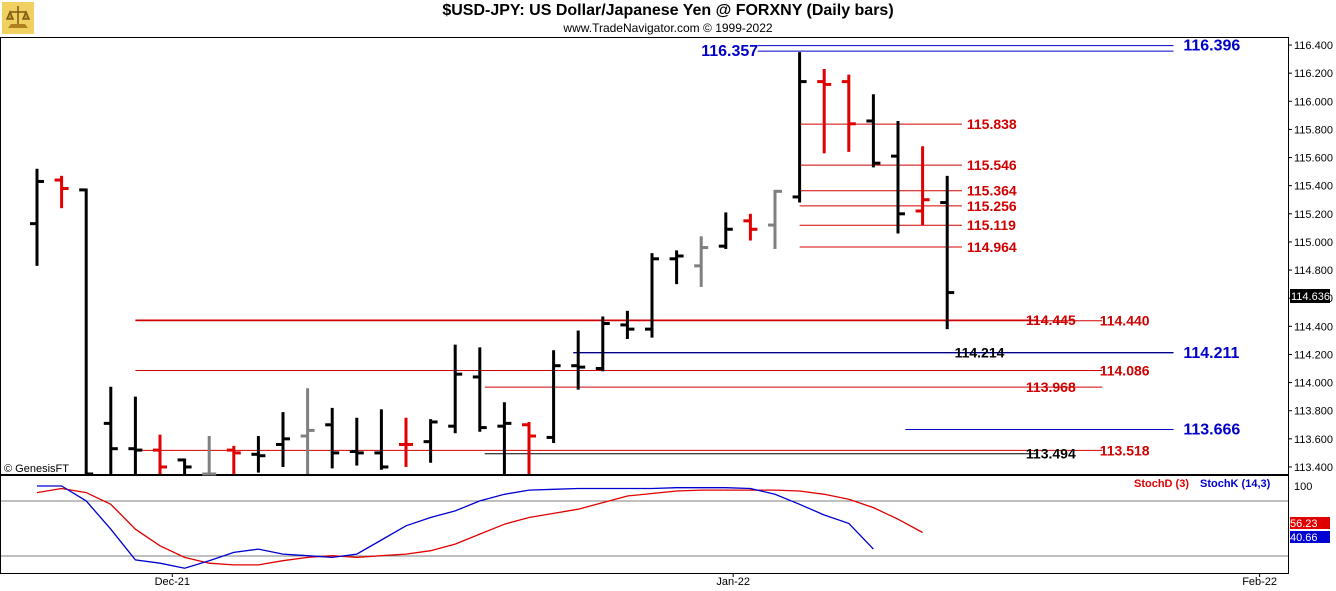 The image size is (1336, 591). I want to click on y-tick-label-12: 114.000, so click(1313, 384).